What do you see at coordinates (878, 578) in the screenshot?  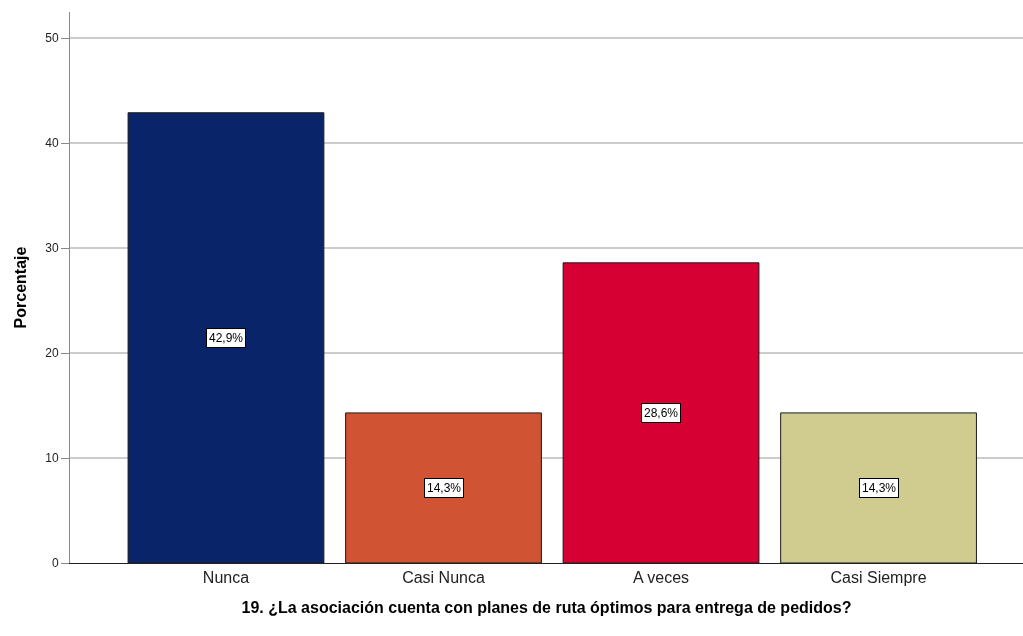 I see `x-tick-label: Casi Siempre` at bounding box center [878, 578].